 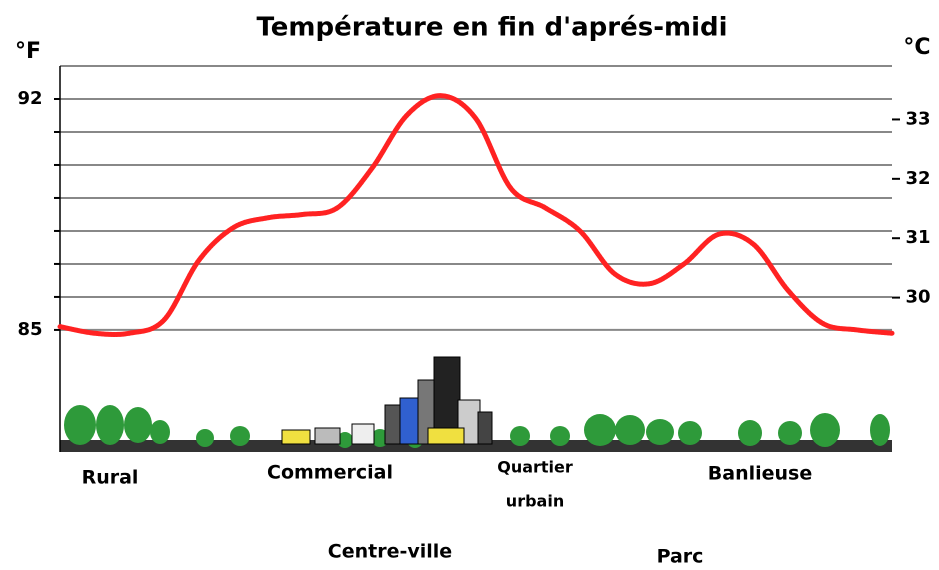 What do you see at coordinates (916, 47) in the screenshot?
I see `y2-unit: °C` at bounding box center [916, 47].